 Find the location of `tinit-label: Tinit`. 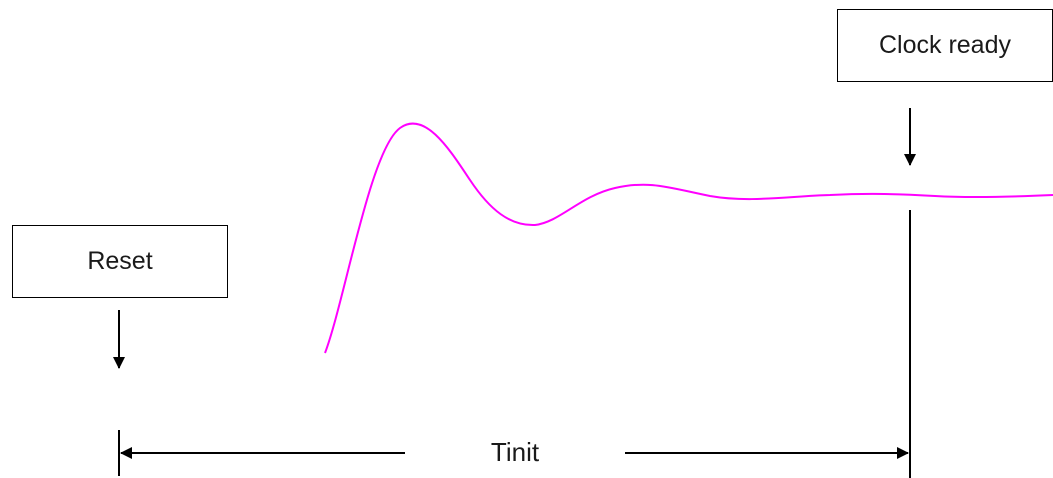

tinit-label: Tinit is located at coordinates (515, 451).